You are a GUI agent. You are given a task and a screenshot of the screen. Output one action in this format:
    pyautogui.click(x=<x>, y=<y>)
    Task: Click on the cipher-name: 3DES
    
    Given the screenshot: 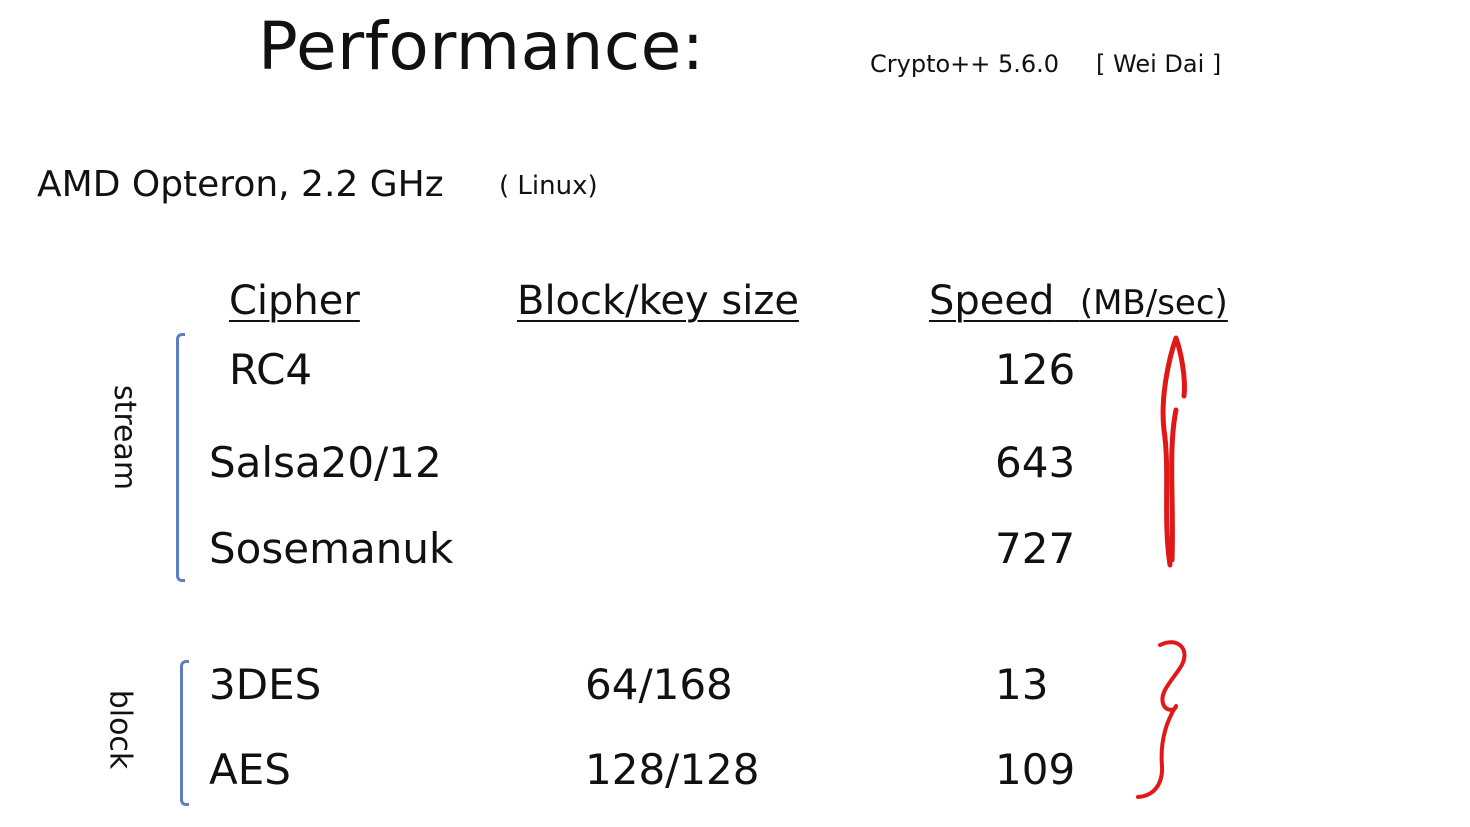 What is the action you would take?
    pyautogui.click(x=265, y=684)
    